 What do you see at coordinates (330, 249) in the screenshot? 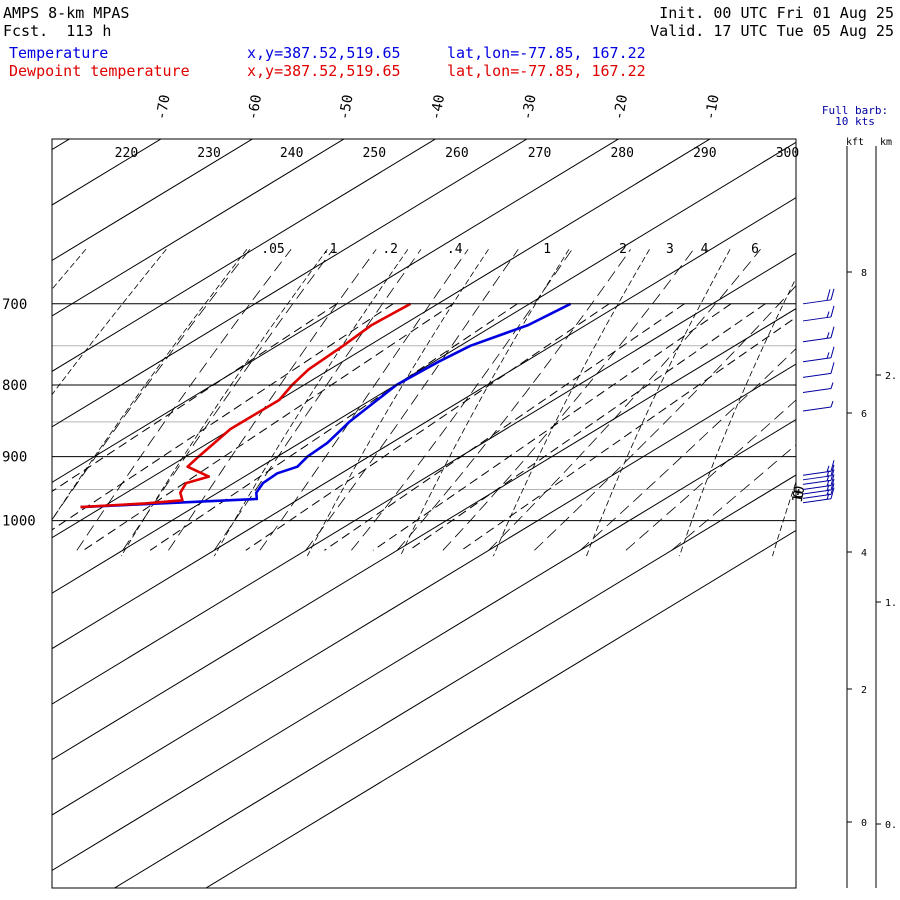
I see `mixing-ratio-label: .1` at bounding box center [330, 249].